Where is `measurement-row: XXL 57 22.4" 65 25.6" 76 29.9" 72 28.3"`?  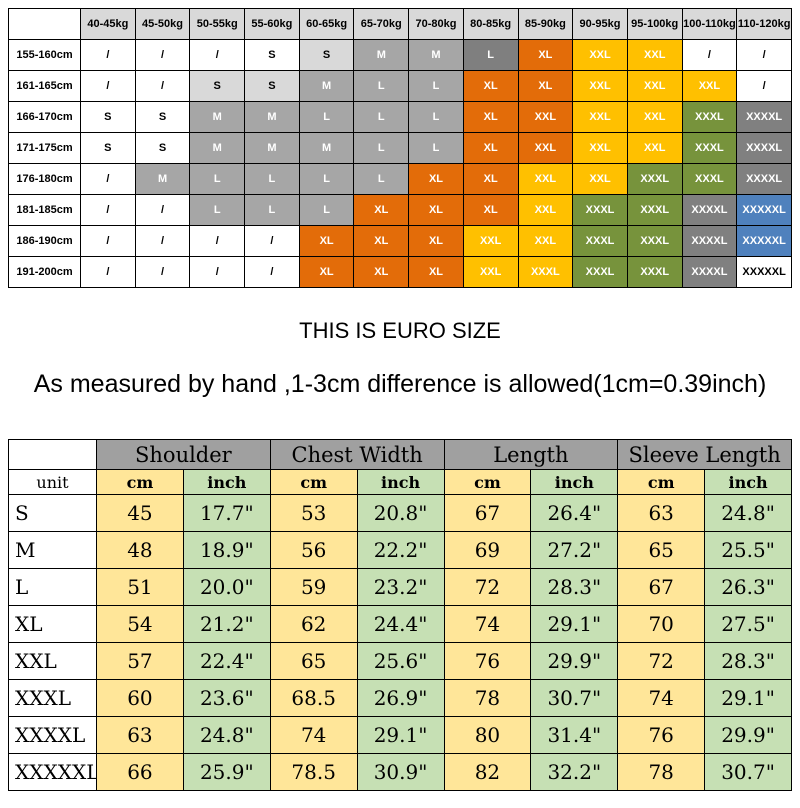 measurement-row: XXL 57 22.4" 65 25.6" 76 29.9" 72 28.3" is located at coordinates (400, 661).